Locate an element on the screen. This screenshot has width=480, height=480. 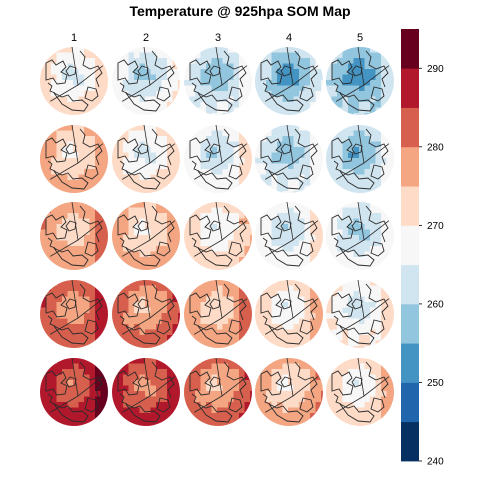
column-labels: 1 2 3 4 5 is located at coordinates (217, 38).